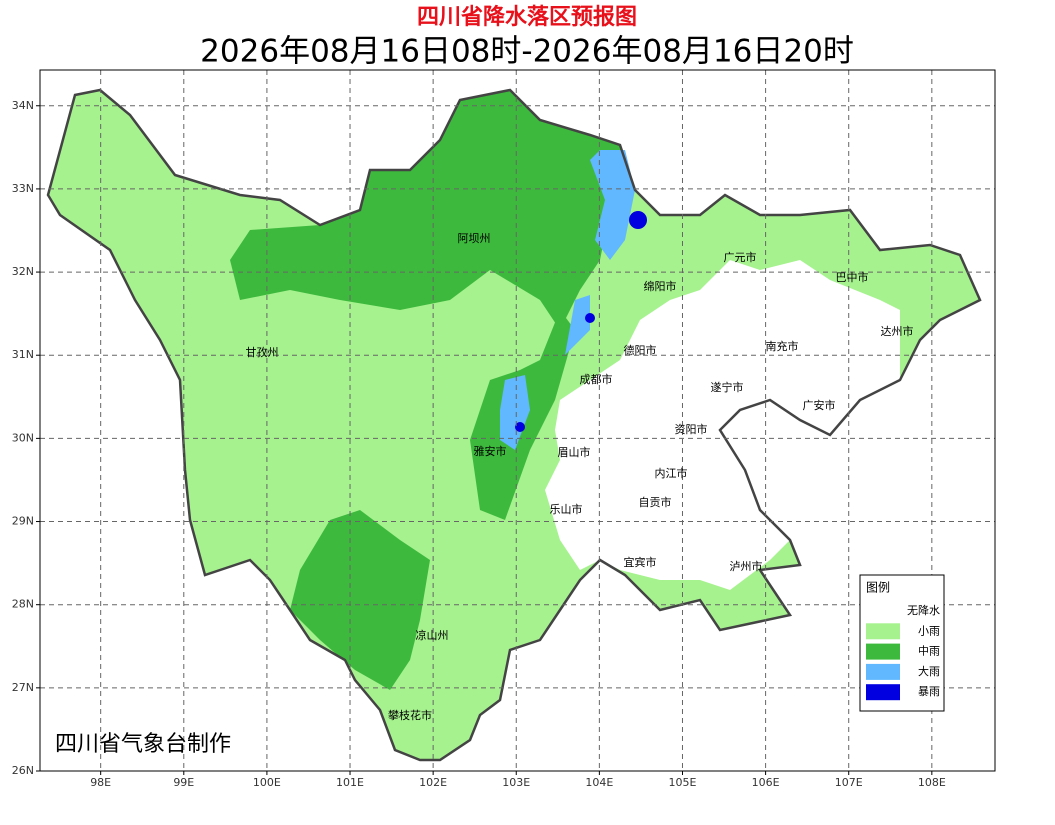 The image size is (1055, 825). I want to click on city-label: 遂宁市, so click(727, 387).